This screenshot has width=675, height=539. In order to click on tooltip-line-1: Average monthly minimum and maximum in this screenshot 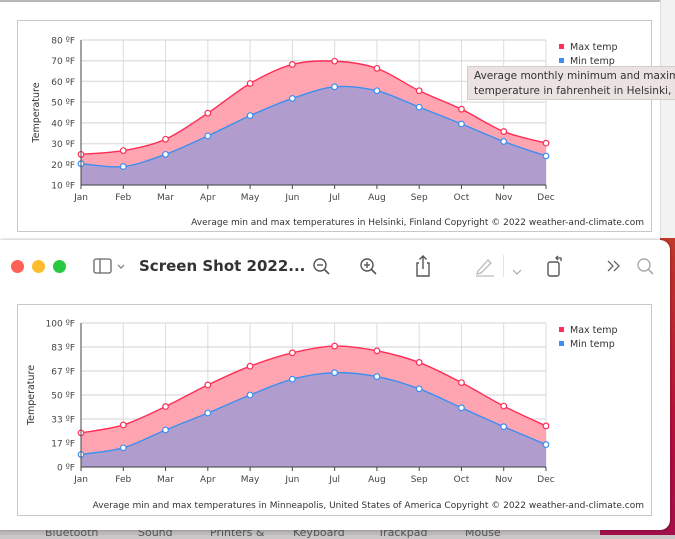, I will do `click(574, 76)`.